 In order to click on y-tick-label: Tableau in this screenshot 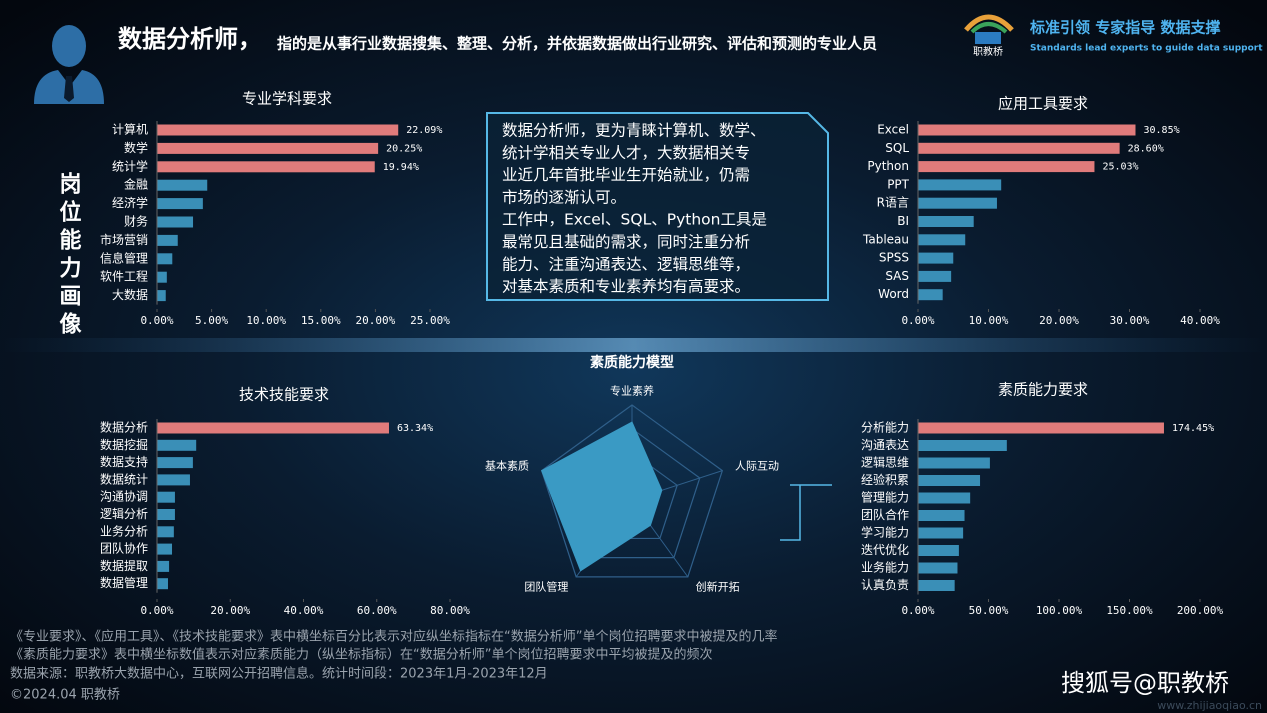, I will do `click(885, 239)`.